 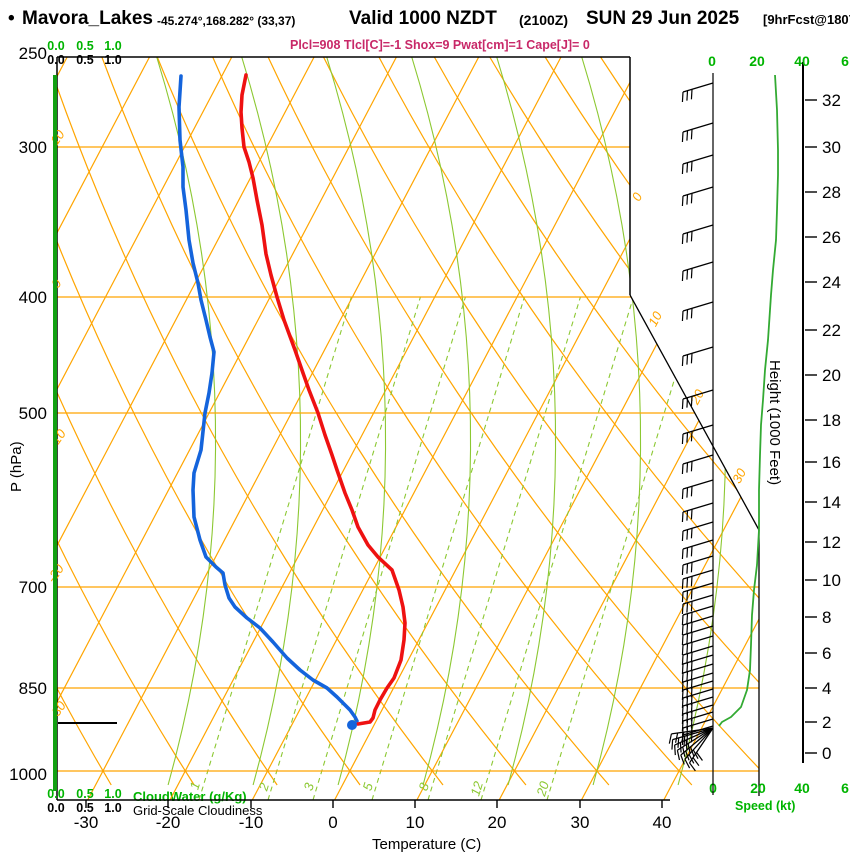 What do you see at coordinates (251, 822) in the screenshot?
I see `temp-tick-label: -10` at bounding box center [251, 822].